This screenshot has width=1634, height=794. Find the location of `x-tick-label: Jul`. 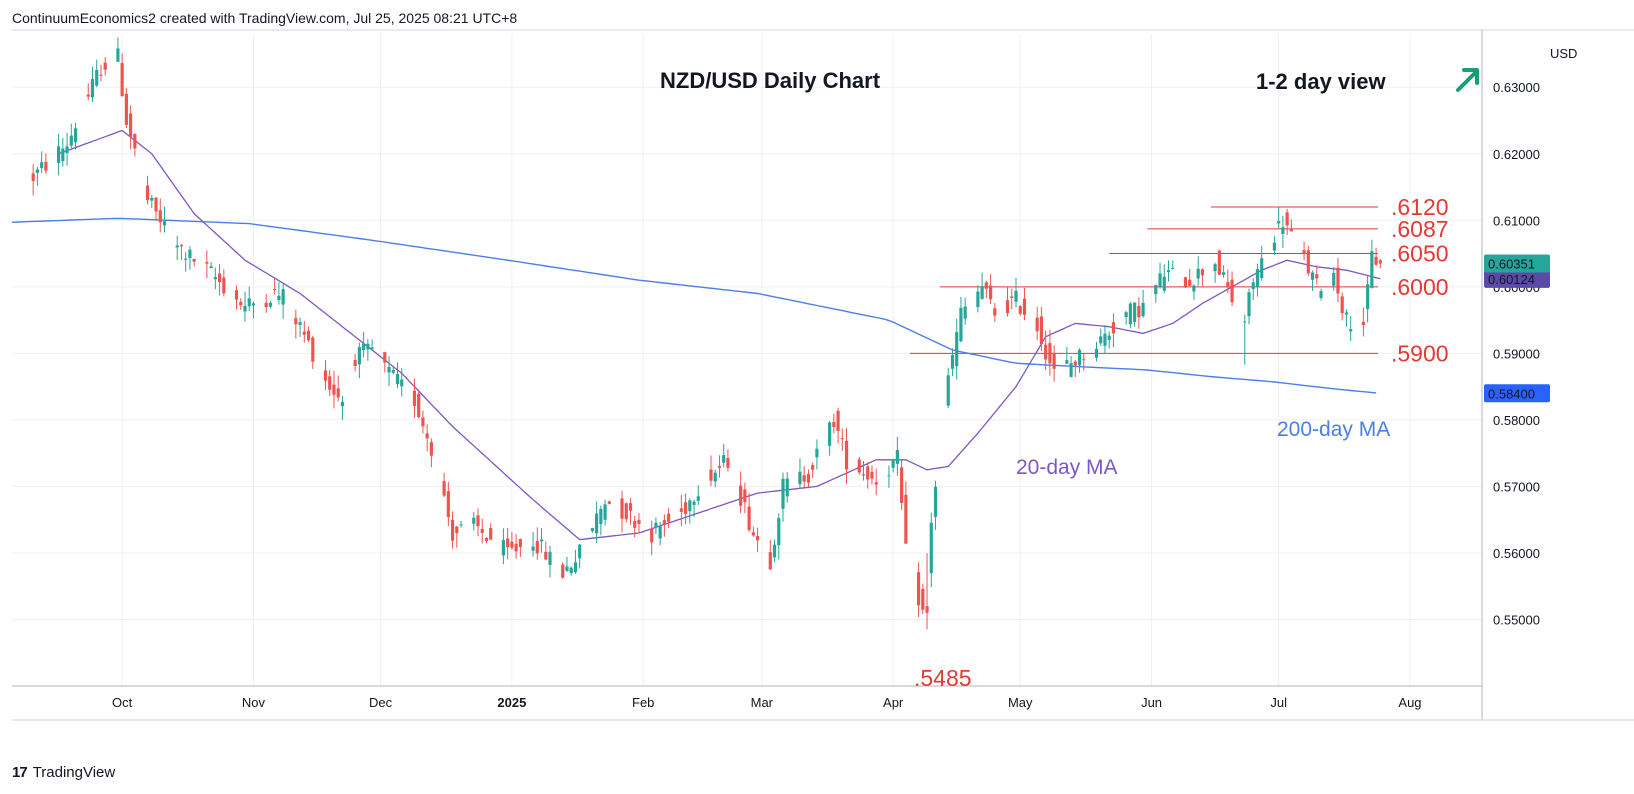

x-tick-label: Jul is located at coordinates (1278, 702).